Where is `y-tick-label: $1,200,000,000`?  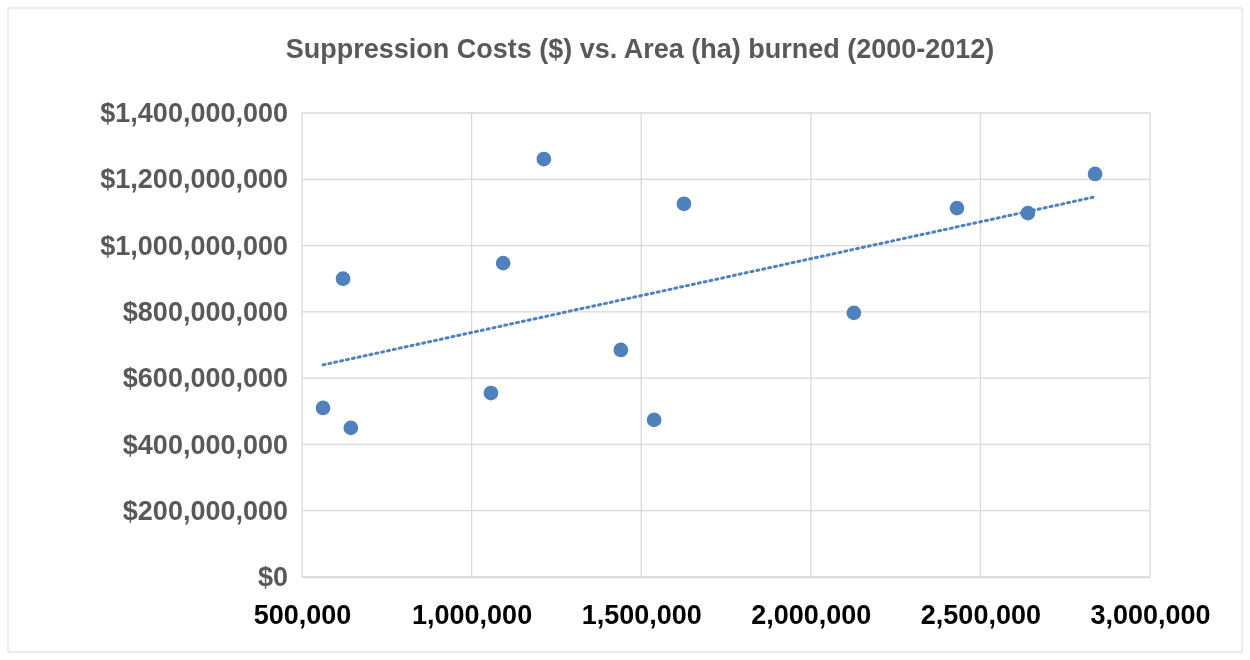
y-tick-label: $1,200,000,000 is located at coordinates (194, 179).